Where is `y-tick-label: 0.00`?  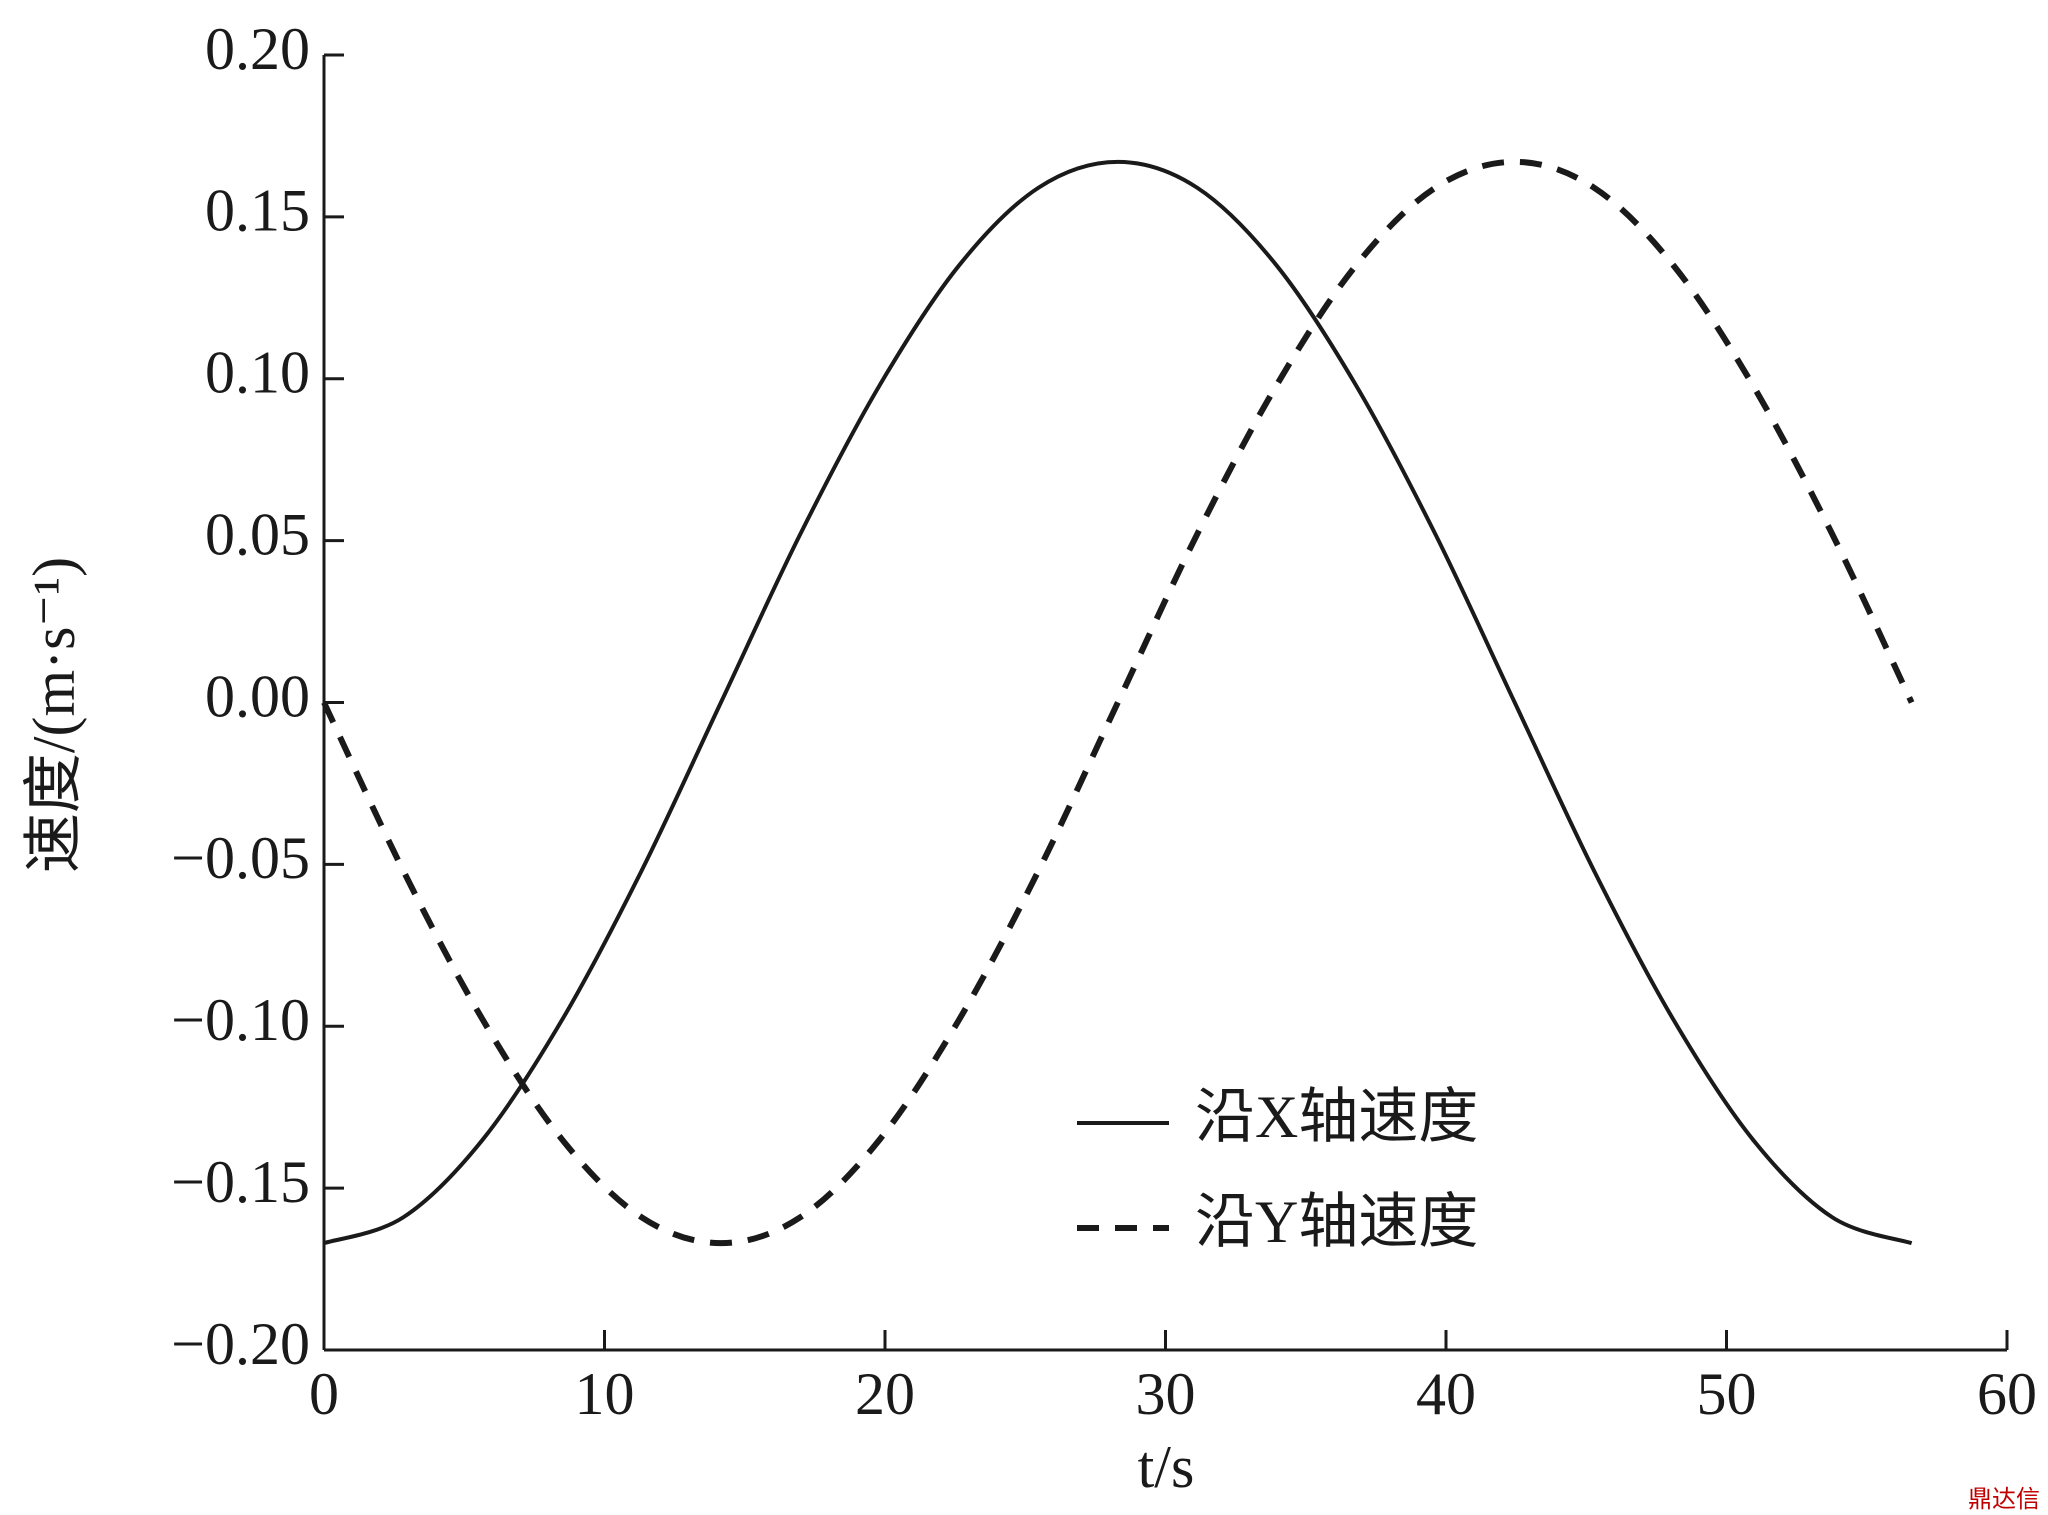
y-tick-label: 0.00 is located at coordinates (257, 696).